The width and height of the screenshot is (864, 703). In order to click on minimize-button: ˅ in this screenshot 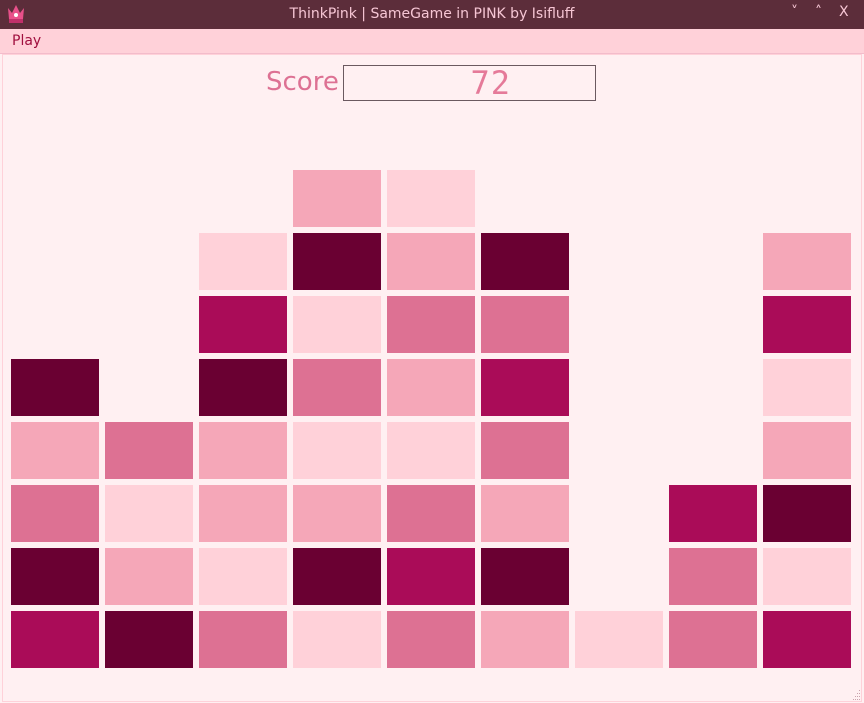, I will do `click(794, 12)`.